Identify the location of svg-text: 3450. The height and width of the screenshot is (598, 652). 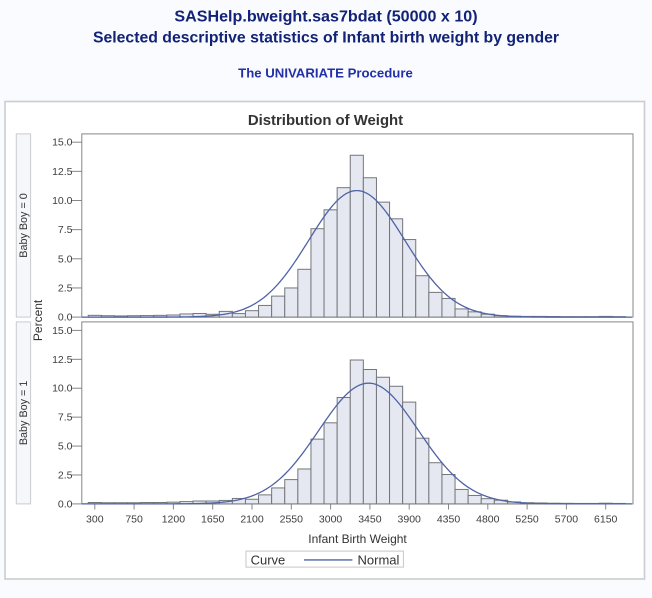
(370, 520).